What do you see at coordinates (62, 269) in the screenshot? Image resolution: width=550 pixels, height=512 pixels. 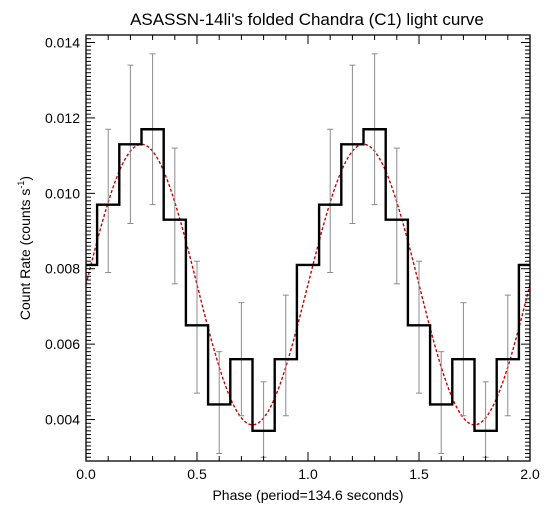 I see `y-tick-label: 0.008` at bounding box center [62, 269].